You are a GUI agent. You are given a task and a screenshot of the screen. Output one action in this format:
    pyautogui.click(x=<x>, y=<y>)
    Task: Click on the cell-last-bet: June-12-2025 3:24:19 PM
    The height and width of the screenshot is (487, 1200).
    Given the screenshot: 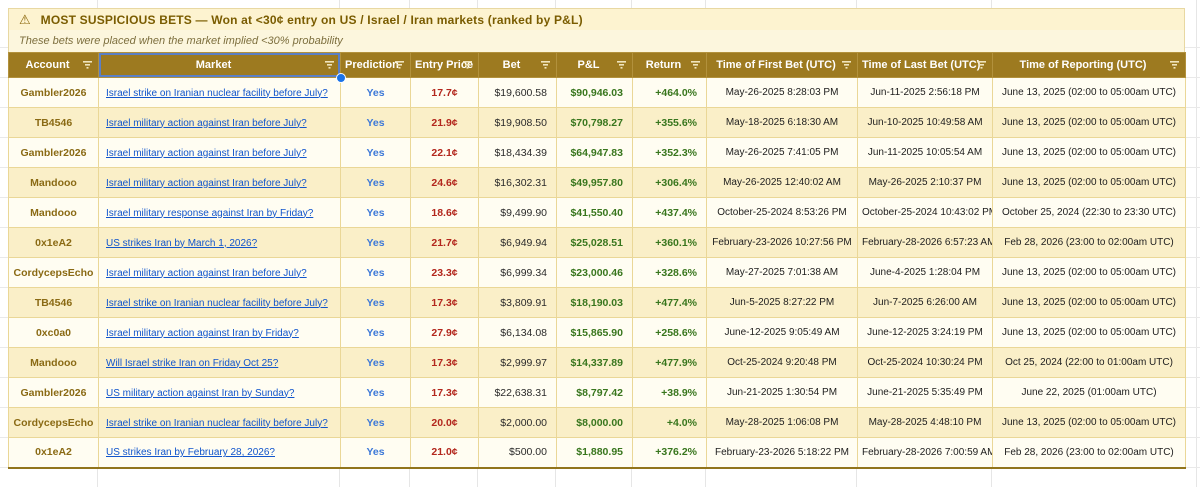 What is the action you would take?
    pyautogui.click(x=925, y=332)
    